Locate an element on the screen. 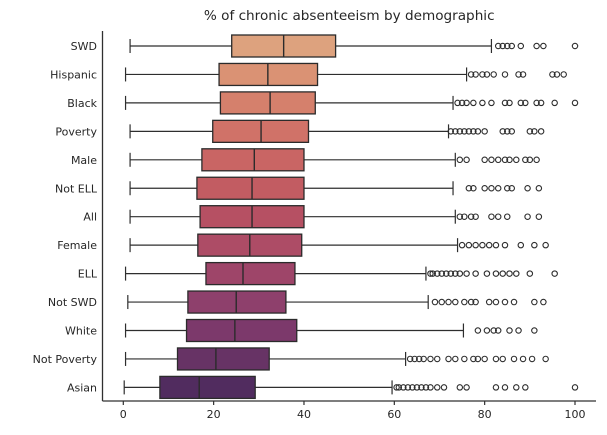  box-black is located at coordinates (267, 103).